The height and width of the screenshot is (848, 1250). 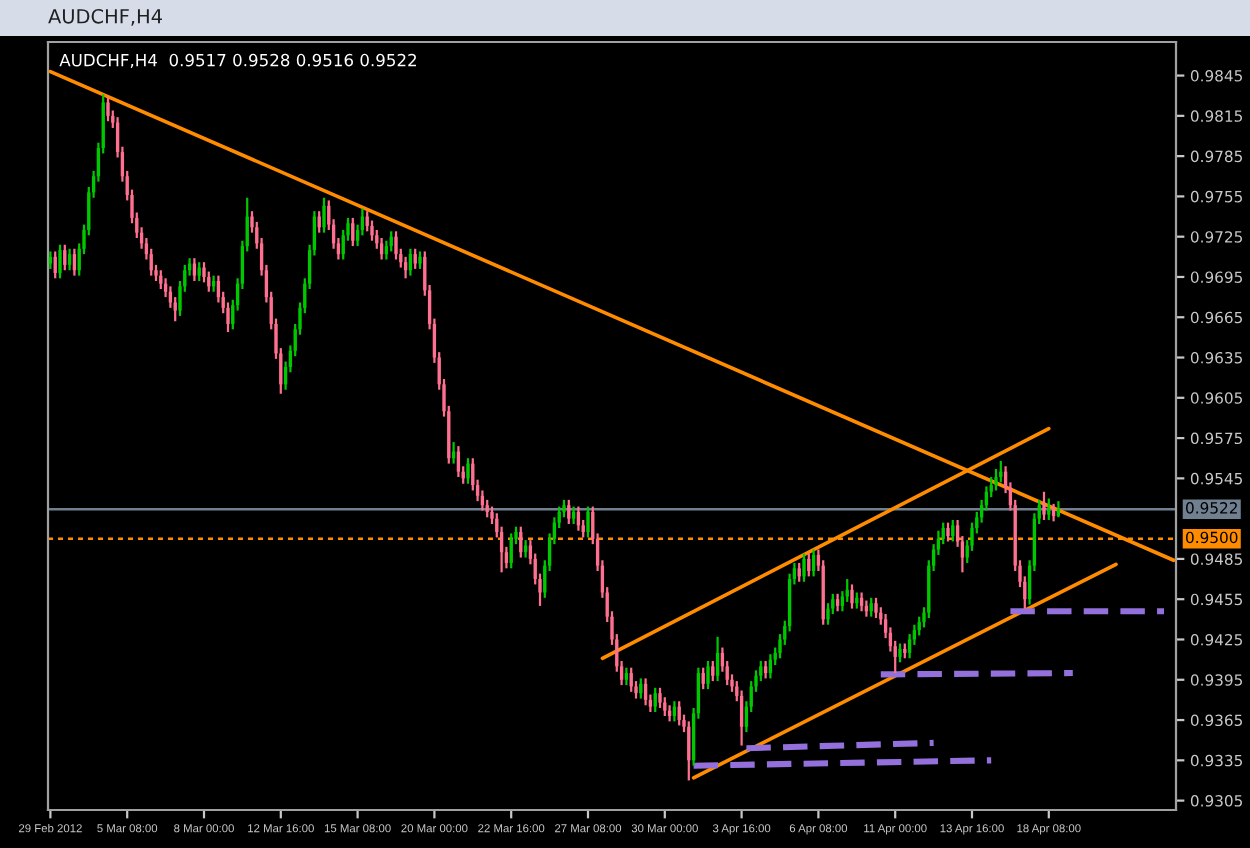 What do you see at coordinates (105, 17) in the screenshot?
I see `chart-title: AUDCHF,H4` at bounding box center [105, 17].